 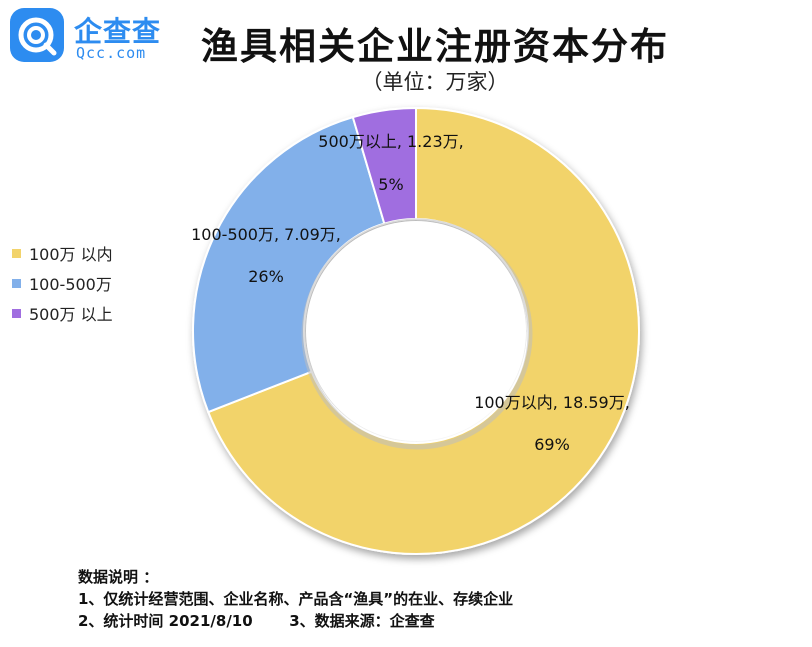 What do you see at coordinates (71, 254) in the screenshot?
I see `legend-label: 100万 以内` at bounding box center [71, 254].